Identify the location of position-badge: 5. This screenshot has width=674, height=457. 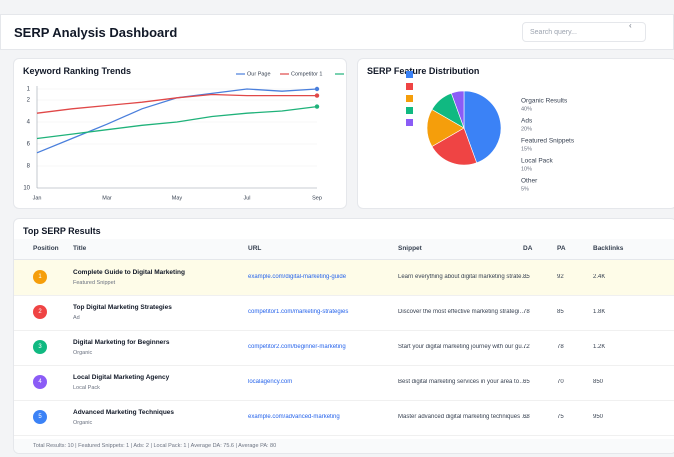
(40, 417).